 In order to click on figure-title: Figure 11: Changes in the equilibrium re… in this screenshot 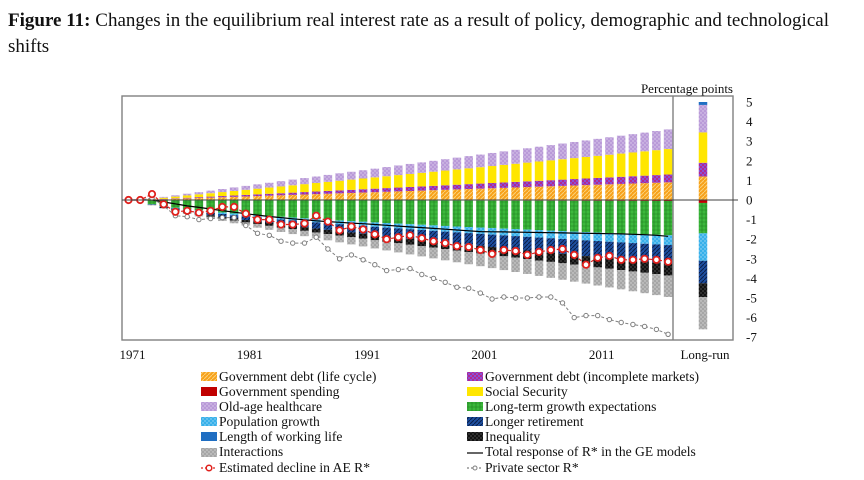, I will do `click(433, 34)`.